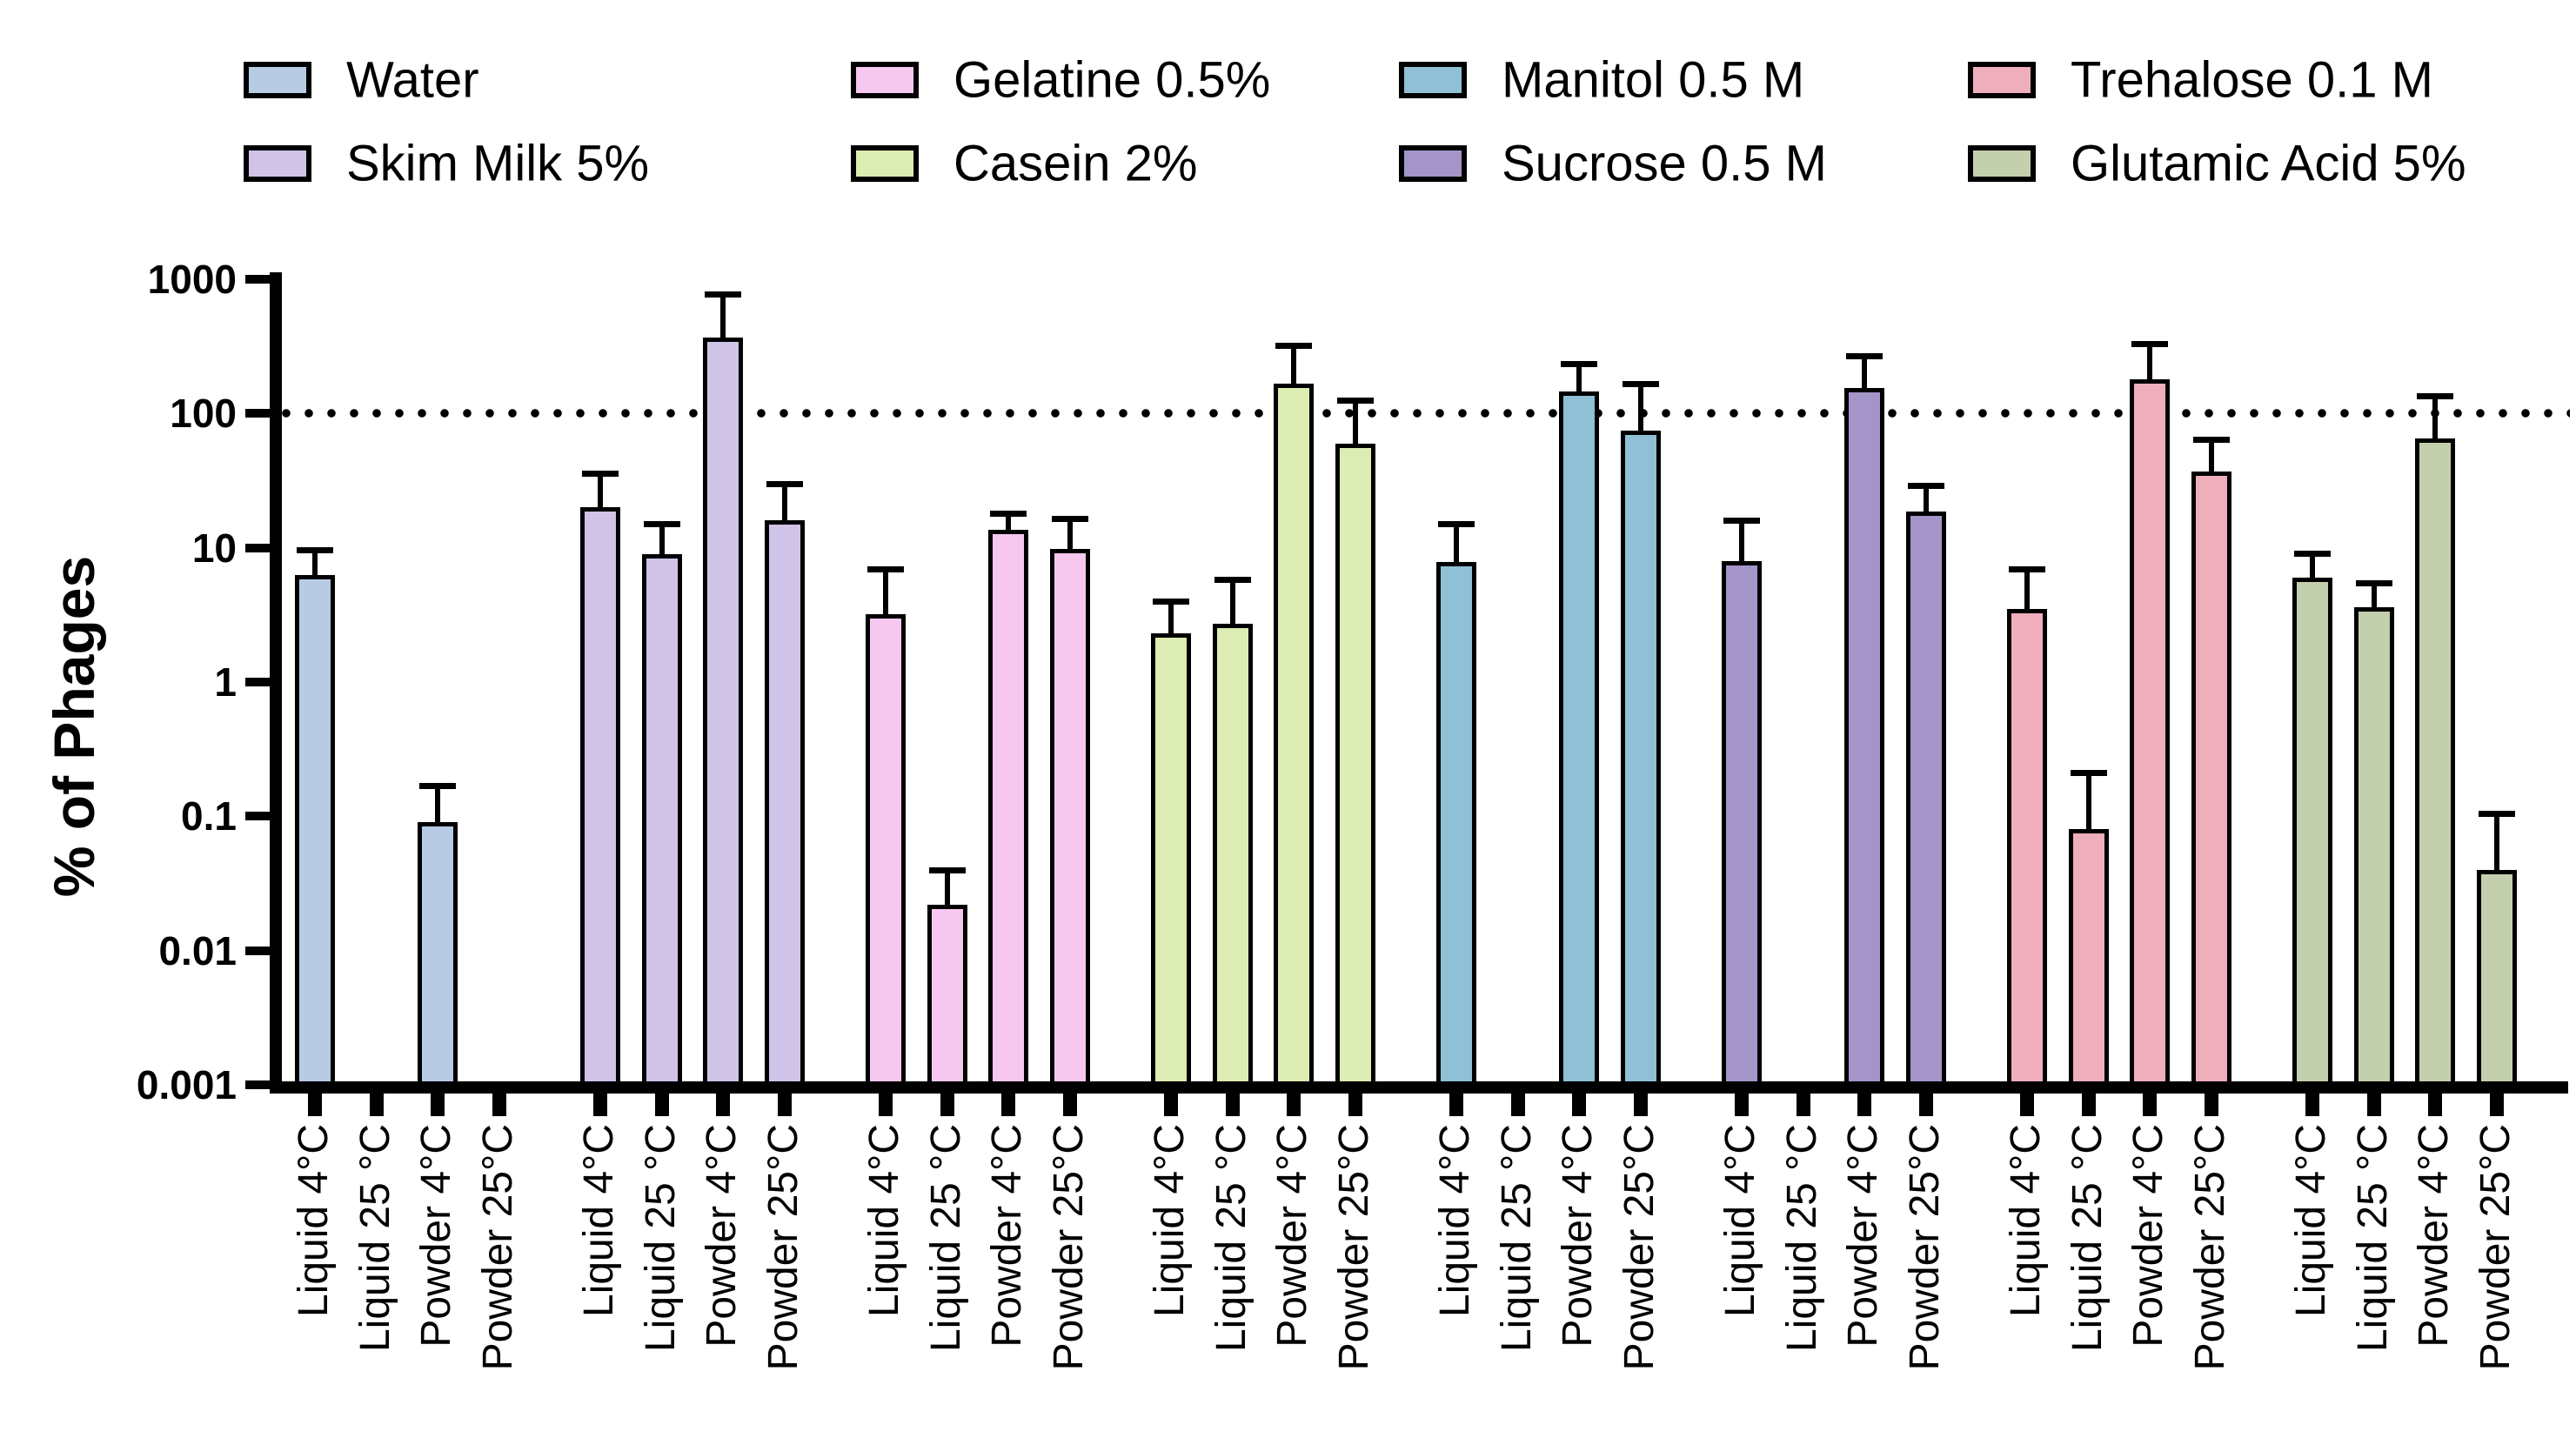 Image resolution: width=2576 pixels, height=1445 pixels. I want to click on x-axis-line, so click(1419, 1087).